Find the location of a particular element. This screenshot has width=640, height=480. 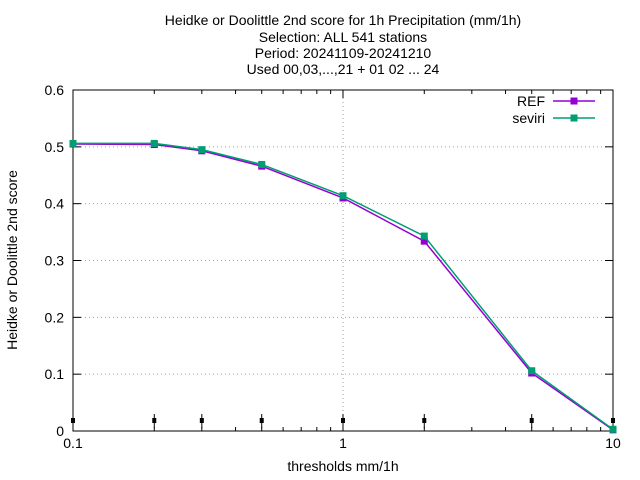

y-tick-label: 0 is located at coordinates (60, 431).